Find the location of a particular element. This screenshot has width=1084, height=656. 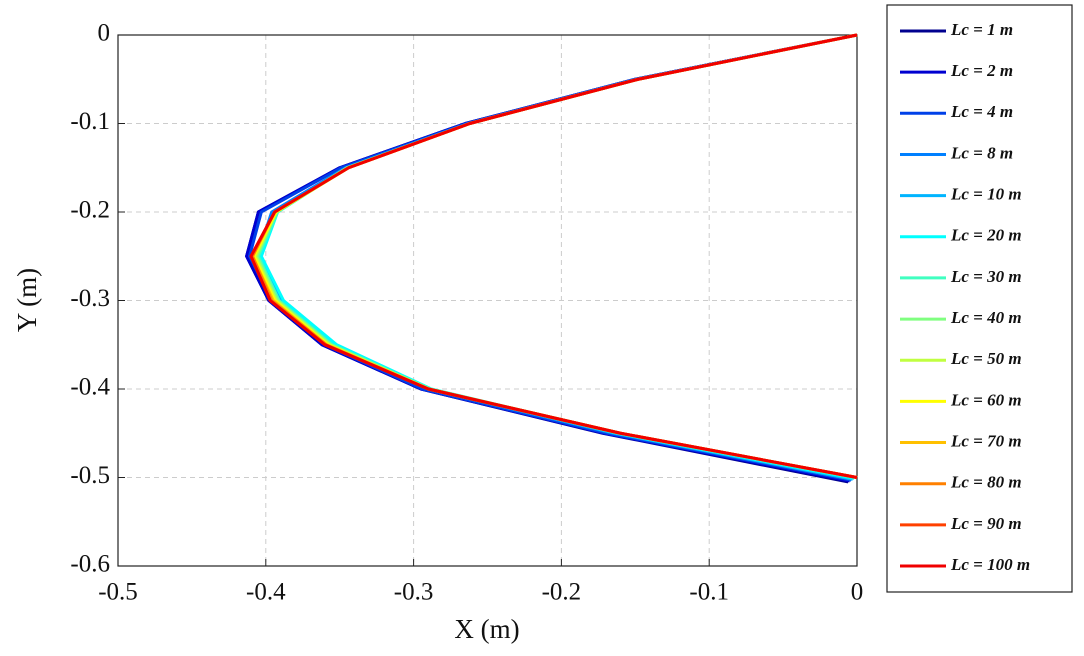

legend-label: Lc = 30 m is located at coordinates (986, 276).